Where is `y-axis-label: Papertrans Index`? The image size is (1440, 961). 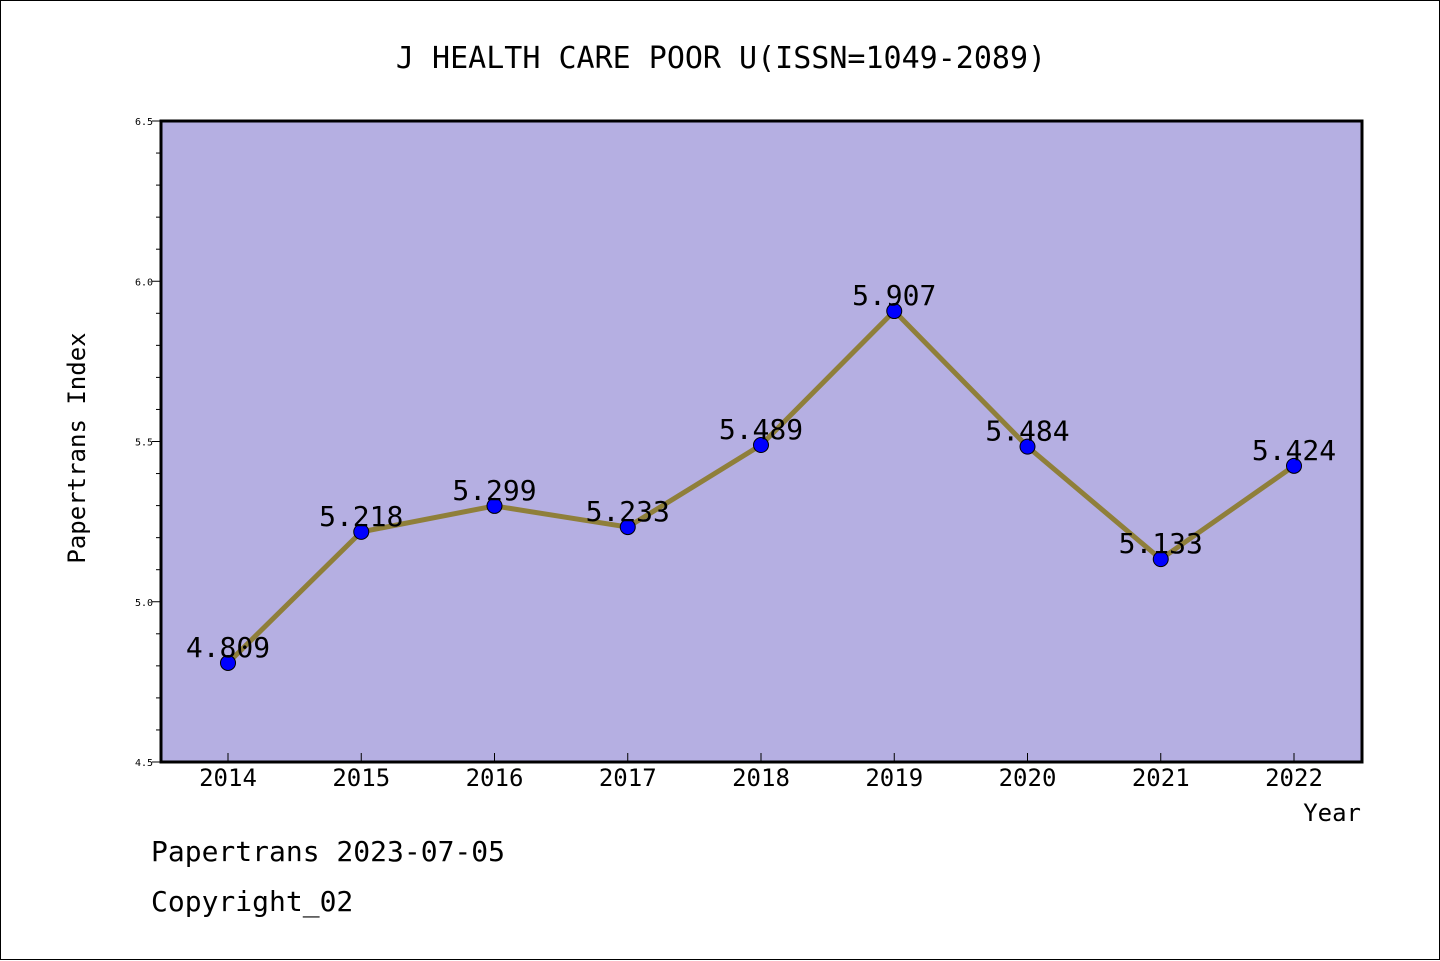
y-axis-label: Papertrans Index is located at coordinates (77, 447).